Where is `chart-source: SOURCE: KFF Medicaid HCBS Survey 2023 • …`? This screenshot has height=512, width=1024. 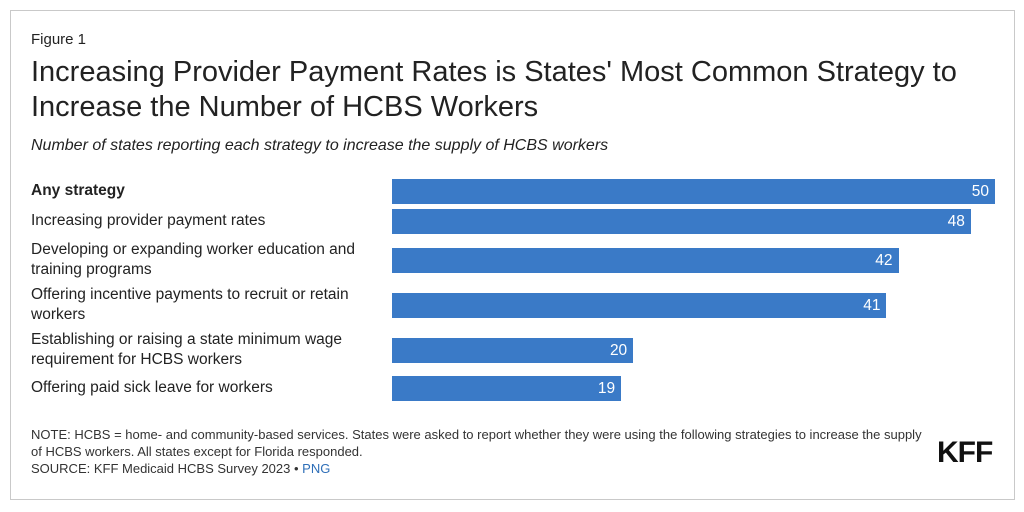
chart-source: SOURCE: KFF Medicaid HCBS Survey 2023 • … is located at coordinates (180, 468).